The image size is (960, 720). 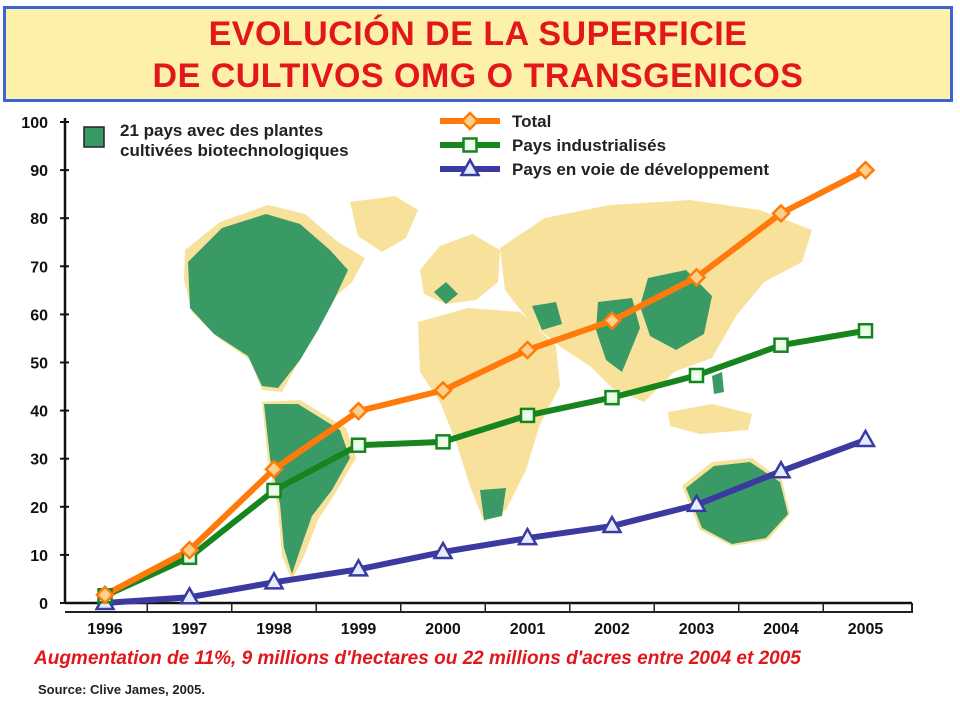 I want to click on x-tick-label: 1997, so click(x=190, y=629).